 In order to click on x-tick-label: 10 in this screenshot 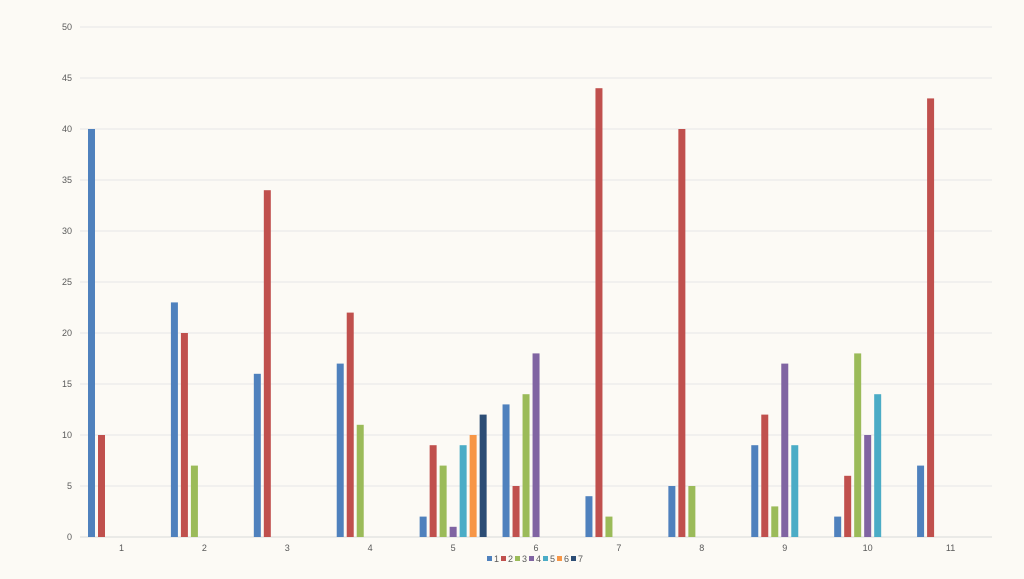, I will do `click(868, 548)`.